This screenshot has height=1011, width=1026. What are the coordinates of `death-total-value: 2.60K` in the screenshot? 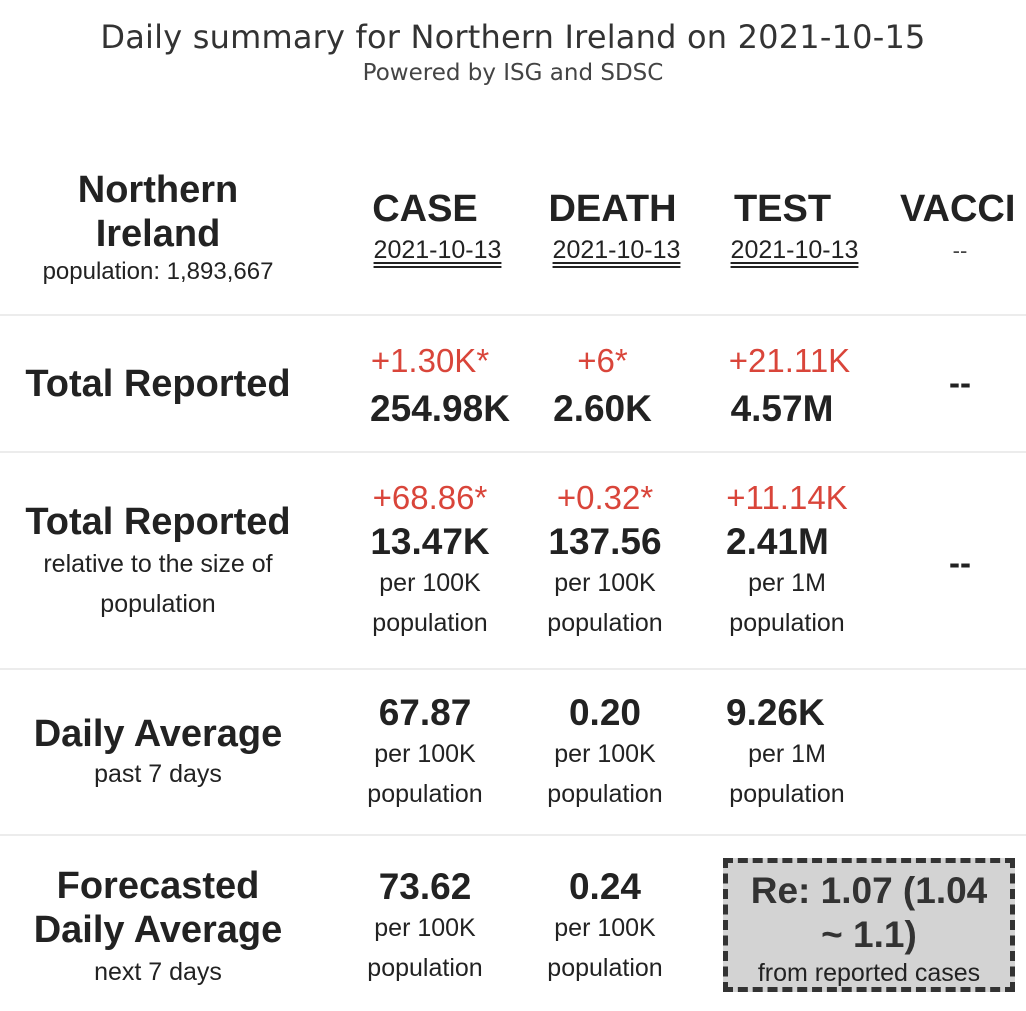 It's located at (602, 408).